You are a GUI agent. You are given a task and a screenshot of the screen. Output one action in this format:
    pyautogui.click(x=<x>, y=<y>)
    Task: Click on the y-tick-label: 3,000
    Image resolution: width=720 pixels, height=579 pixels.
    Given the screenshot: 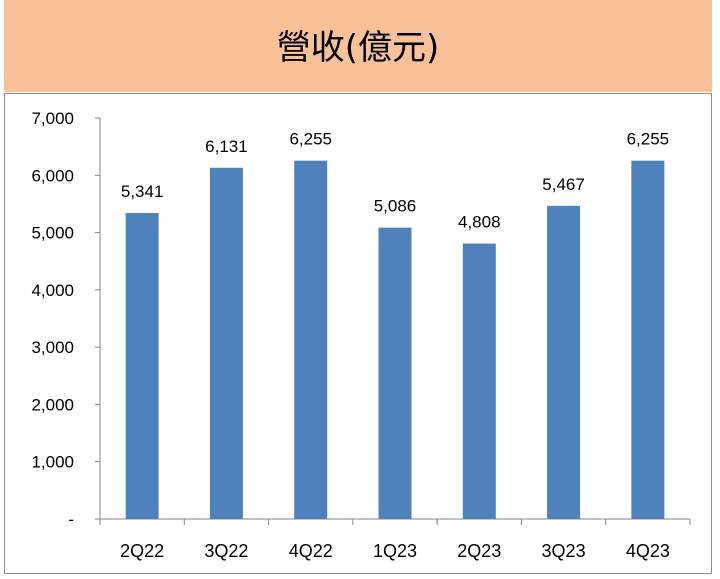 What is the action you would take?
    pyautogui.click(x=52, y=347)
    